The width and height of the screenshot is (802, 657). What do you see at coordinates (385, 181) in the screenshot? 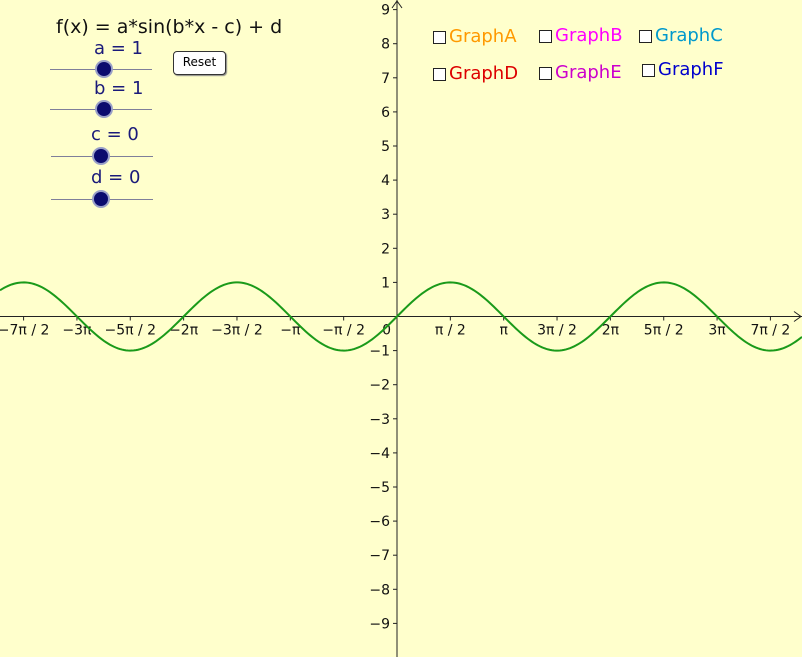
I see `y-tick-label: 4` at bounding box center [385, 181].